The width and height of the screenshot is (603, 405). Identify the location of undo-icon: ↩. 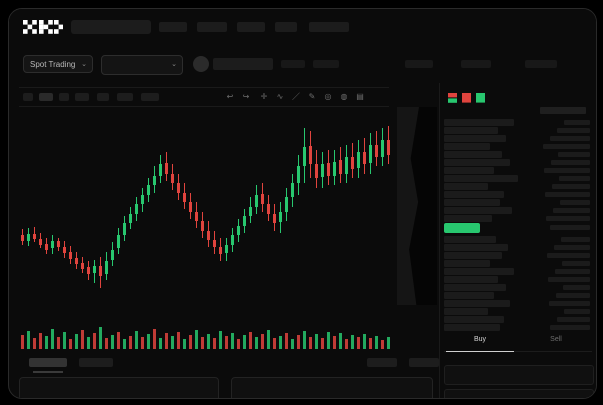
(230, 96).